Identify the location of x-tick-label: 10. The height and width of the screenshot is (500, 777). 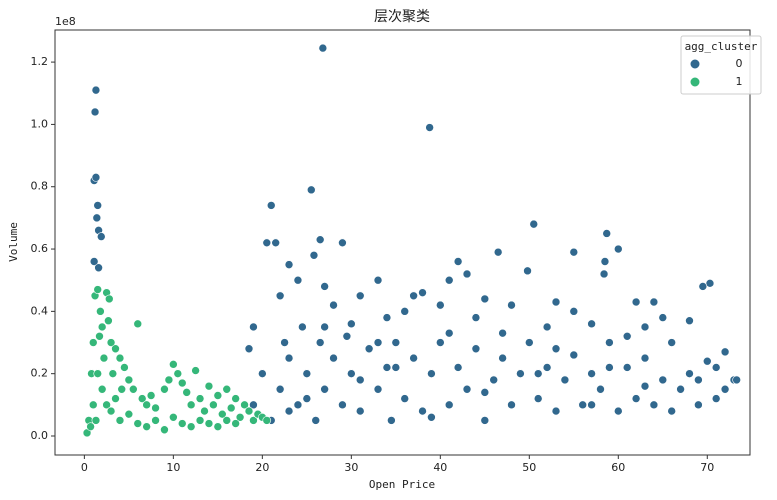
(173, 467).